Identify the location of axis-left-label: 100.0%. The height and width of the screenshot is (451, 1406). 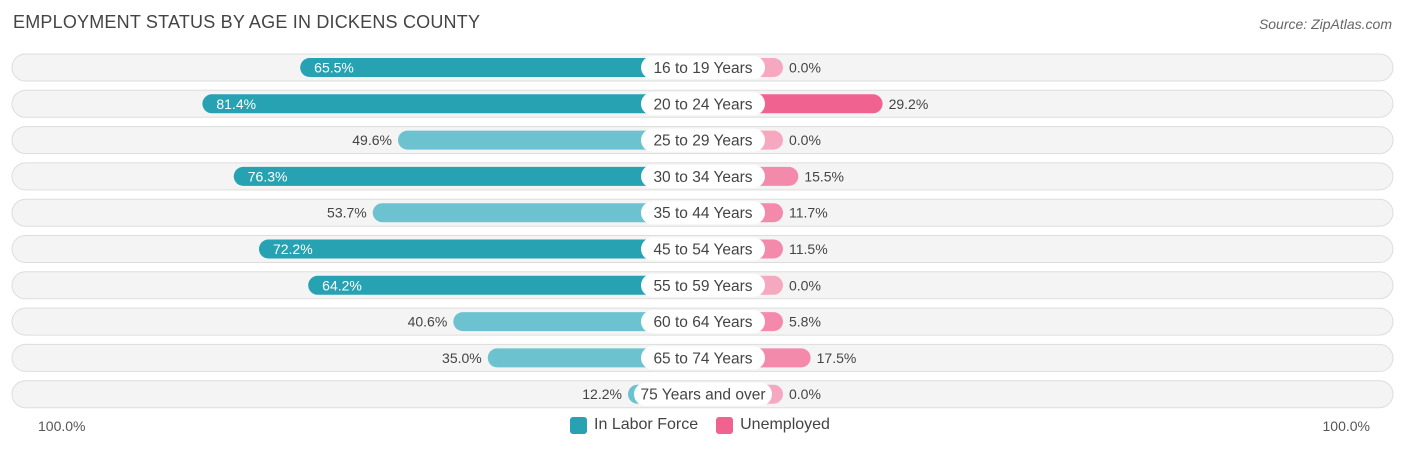
(62, 426).